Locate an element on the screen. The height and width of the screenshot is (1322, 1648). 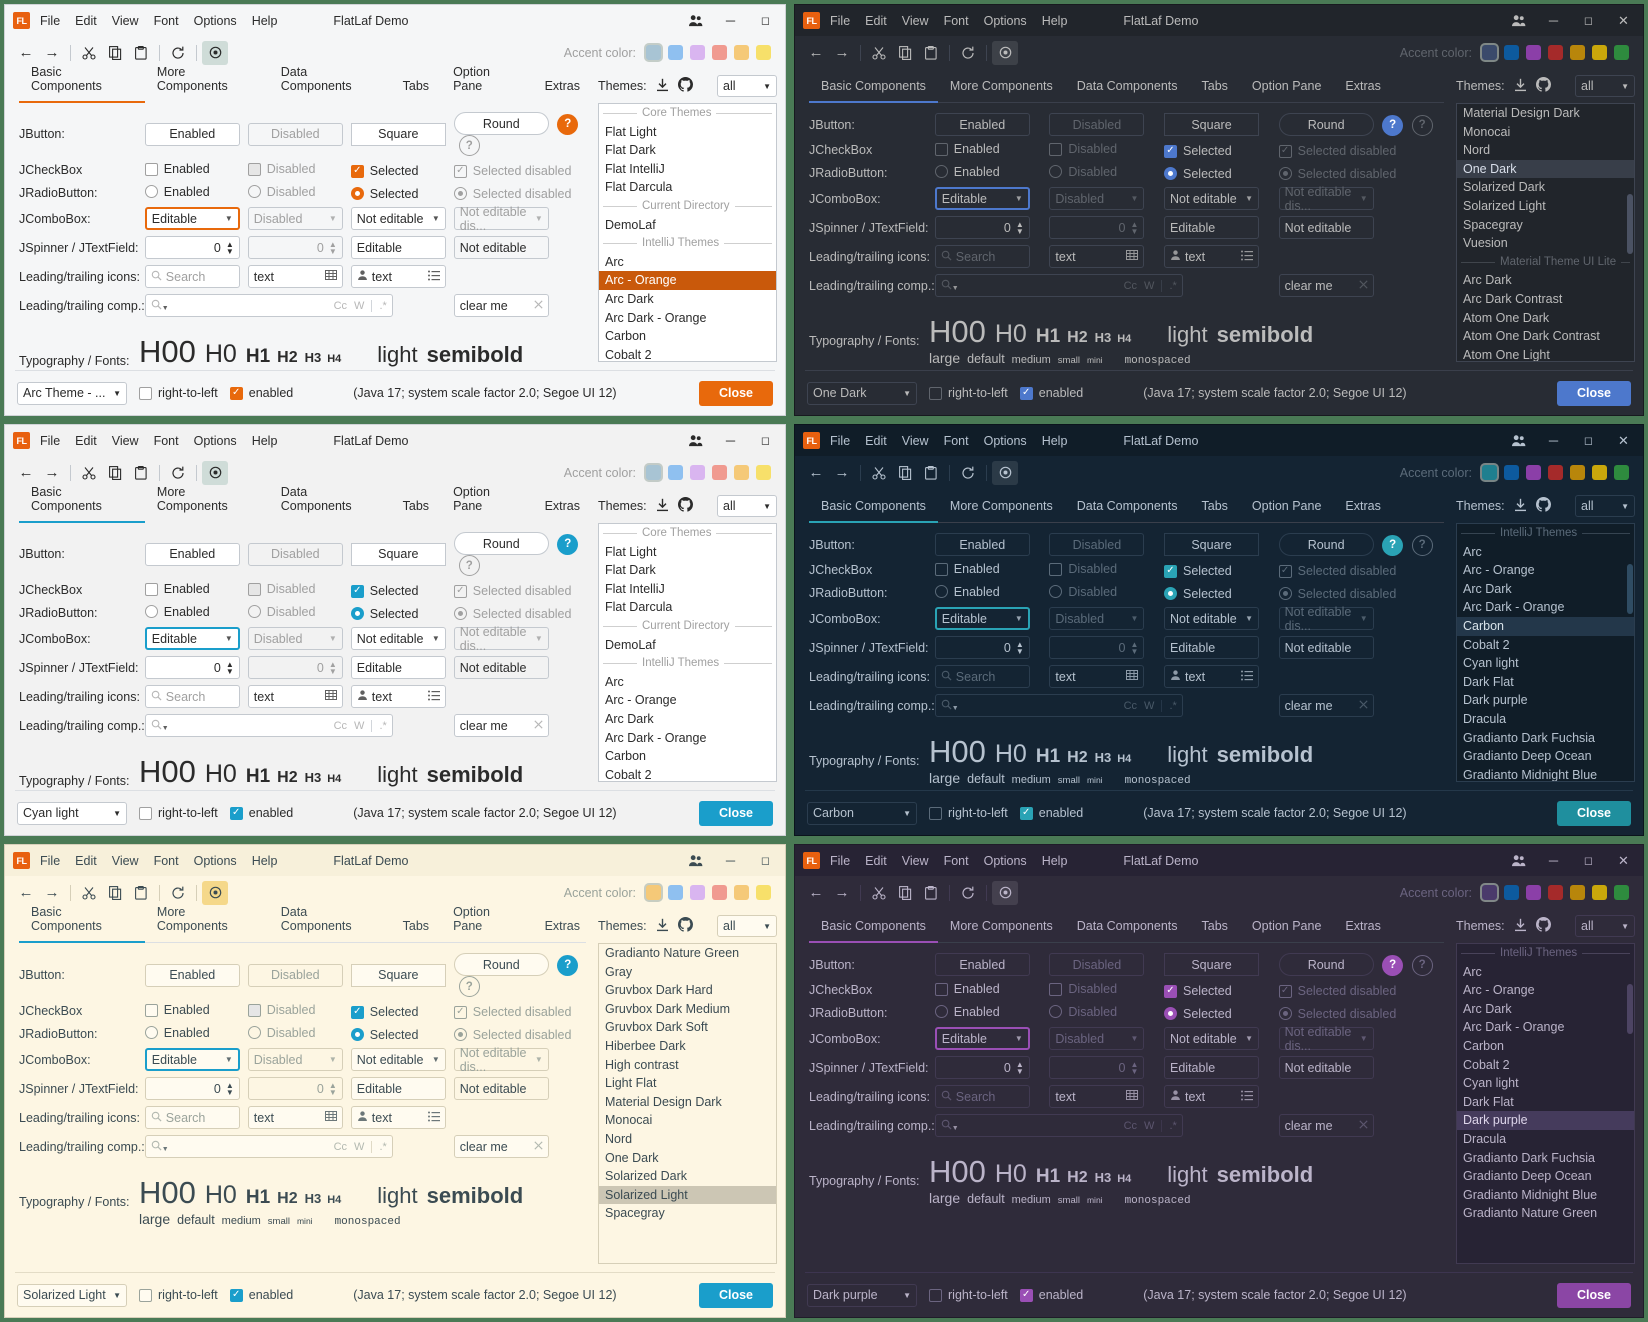
search-dropdown-icon: ▼ is located at coordinates (950, 286).